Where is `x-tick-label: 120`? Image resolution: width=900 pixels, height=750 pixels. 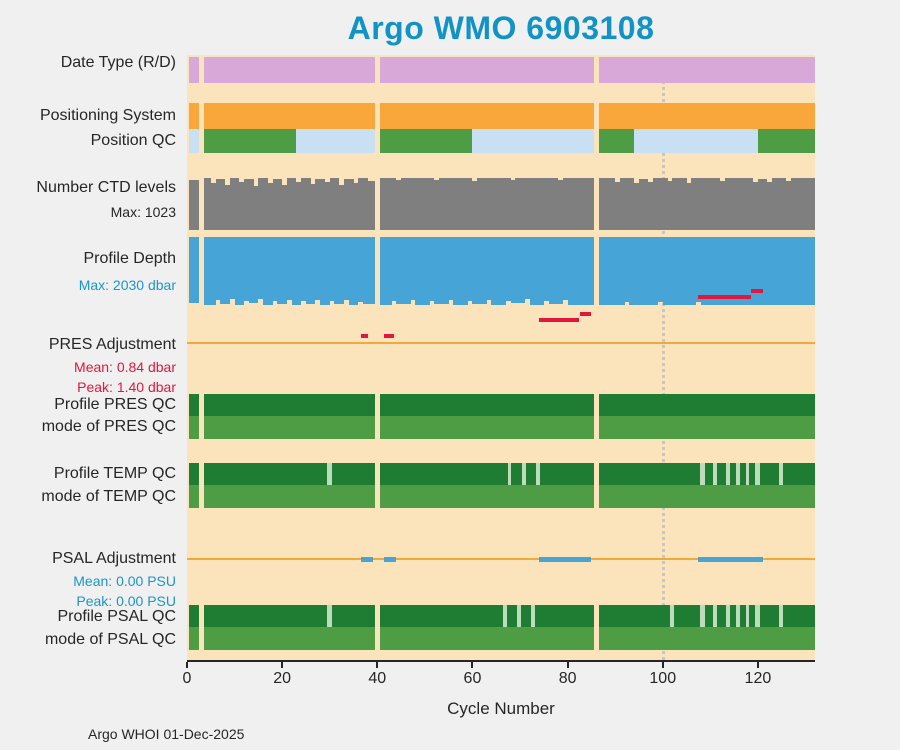
x-tick-label: 120 is located at coordinates (758, 678).